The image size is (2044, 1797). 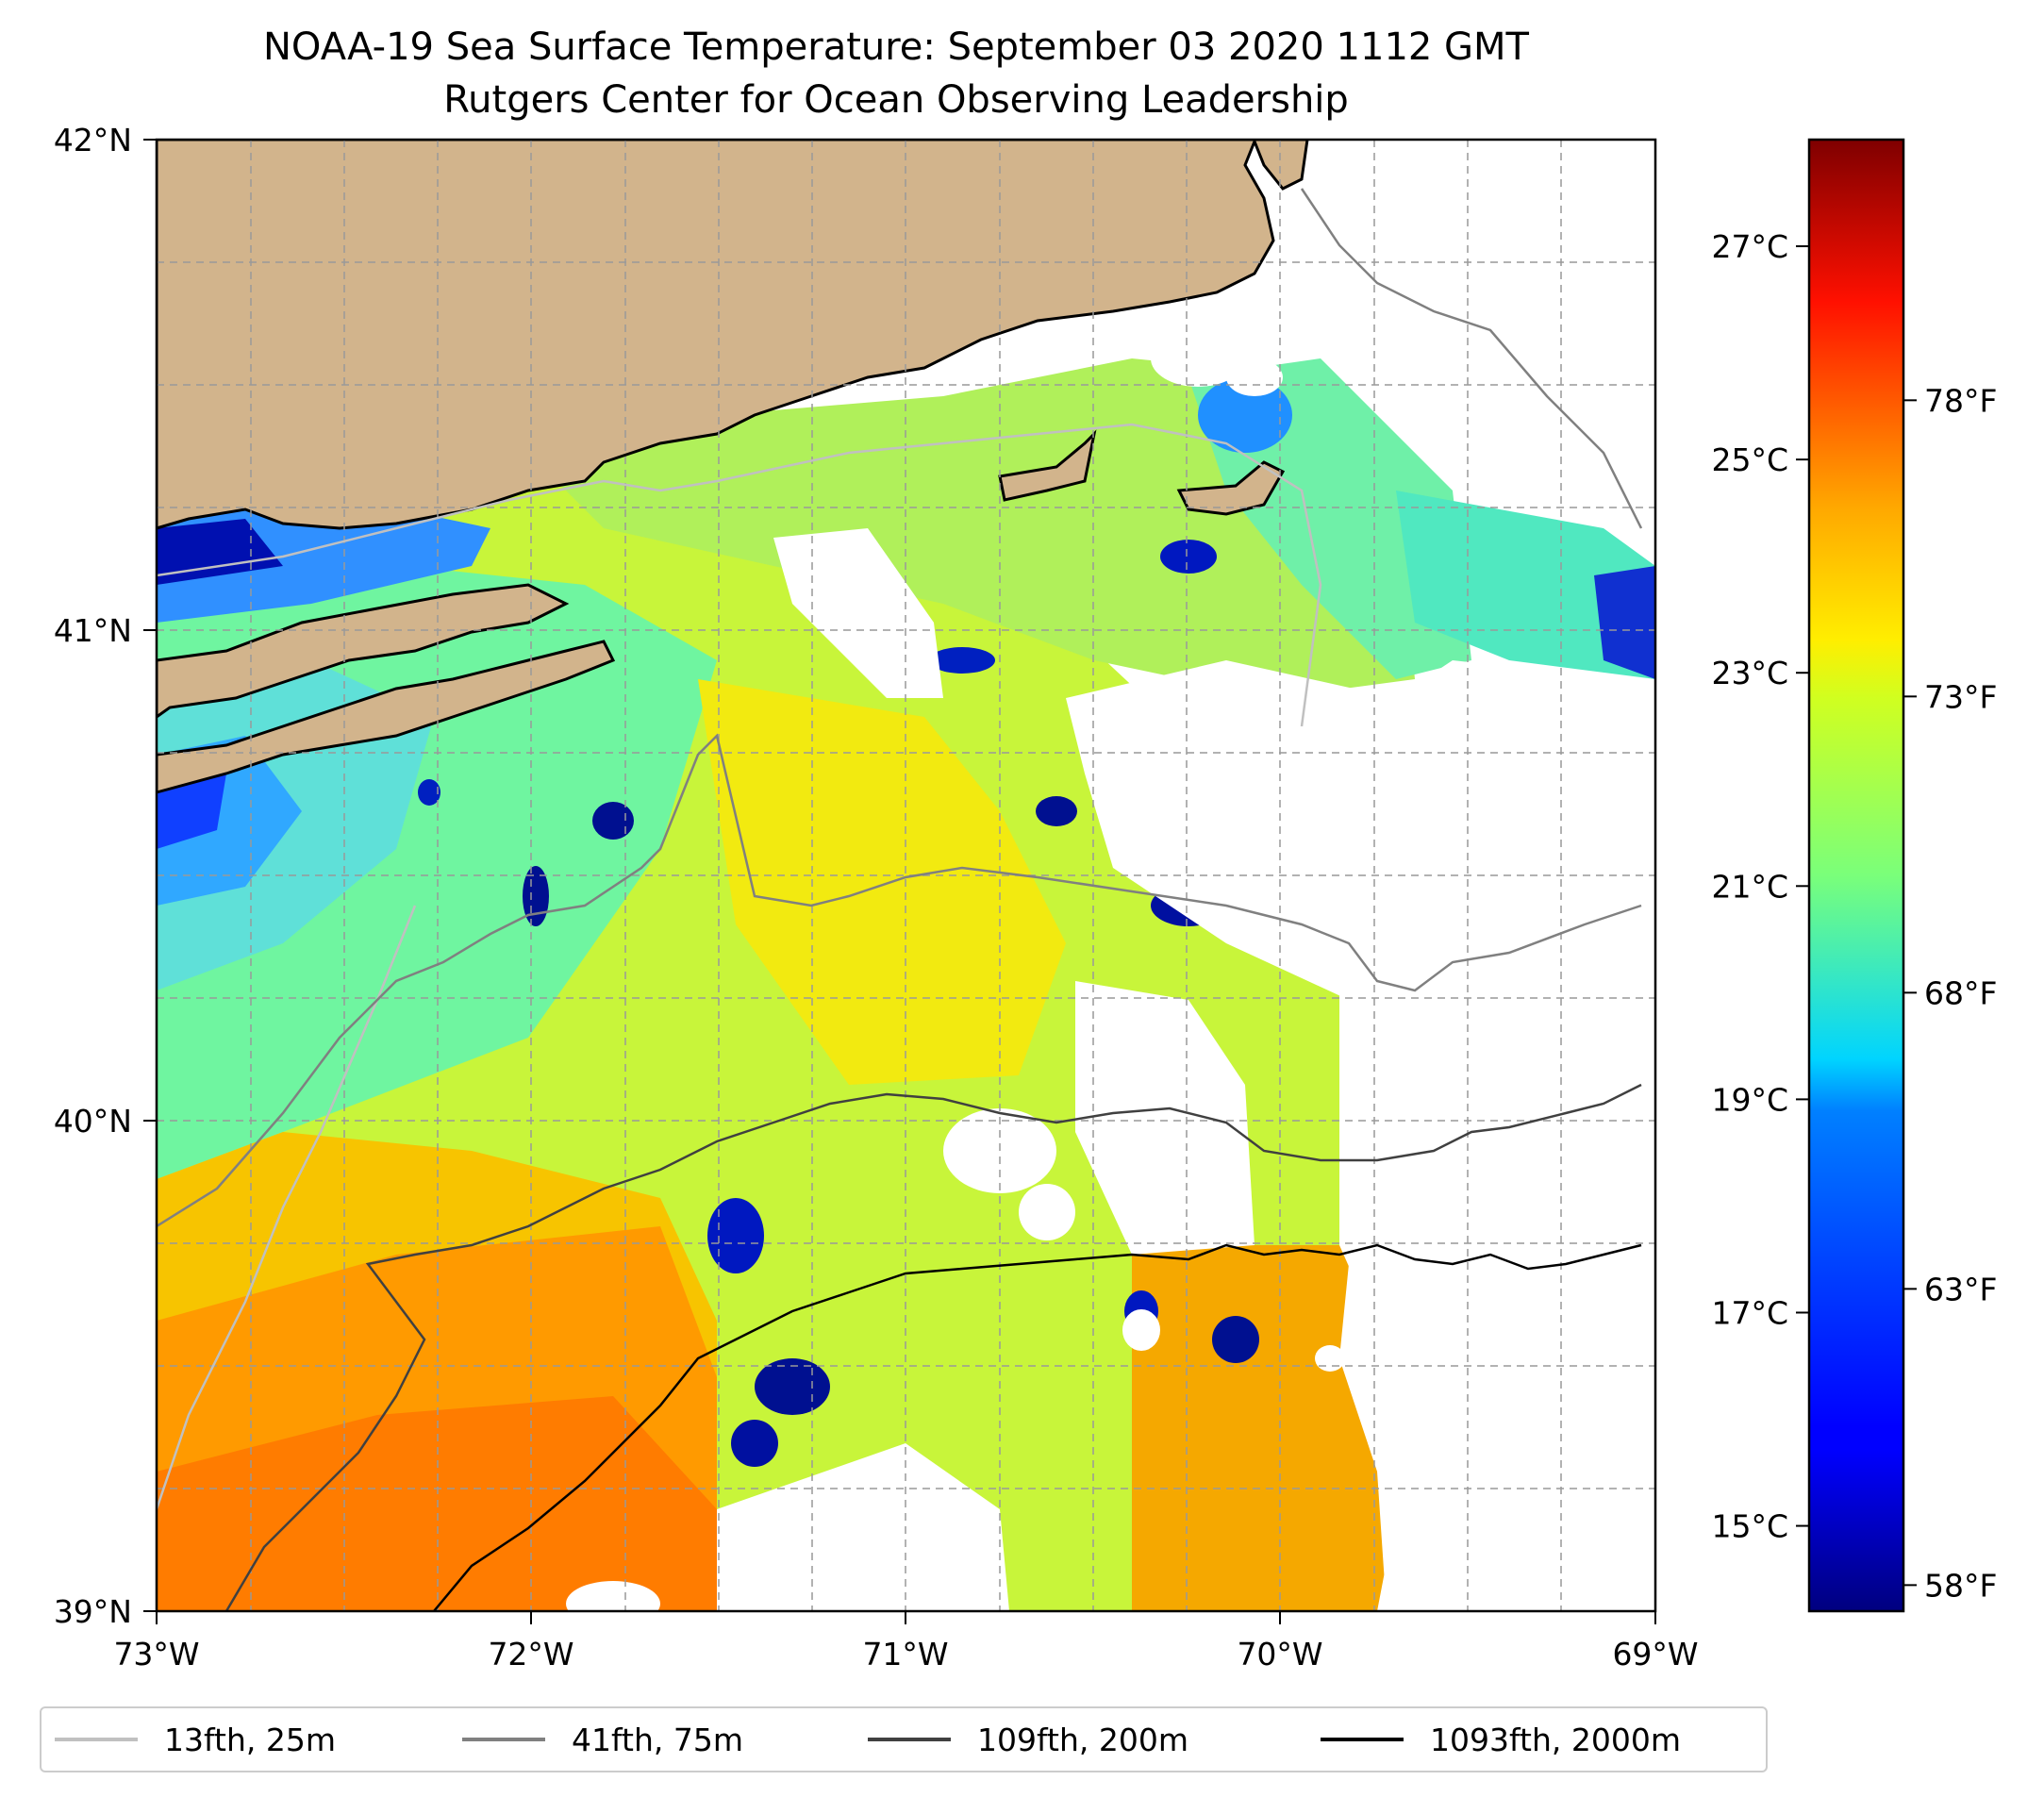 I want to click on legend-label: 109fth, 200m, so click(x=1082, y=1739).